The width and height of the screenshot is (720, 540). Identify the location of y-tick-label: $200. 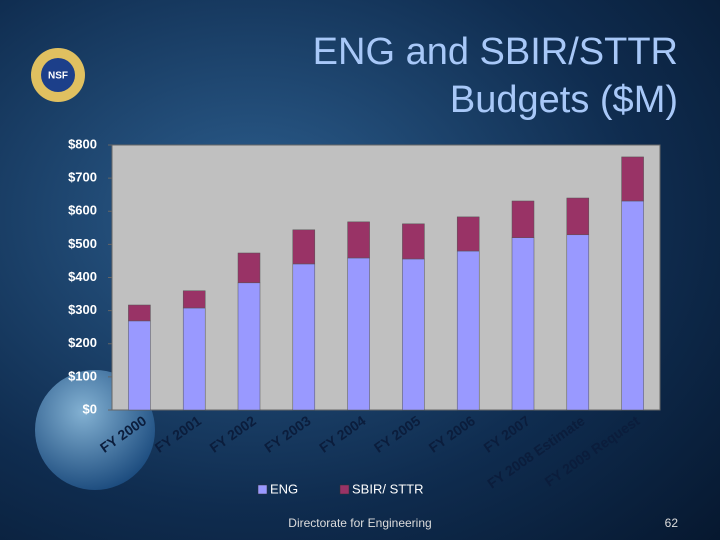
(82, 342).